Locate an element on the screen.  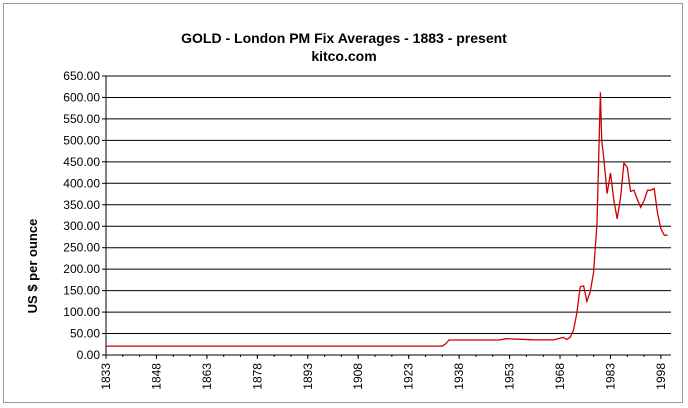
y-tick-label: 600.00 is located at coordinates (81, 97).